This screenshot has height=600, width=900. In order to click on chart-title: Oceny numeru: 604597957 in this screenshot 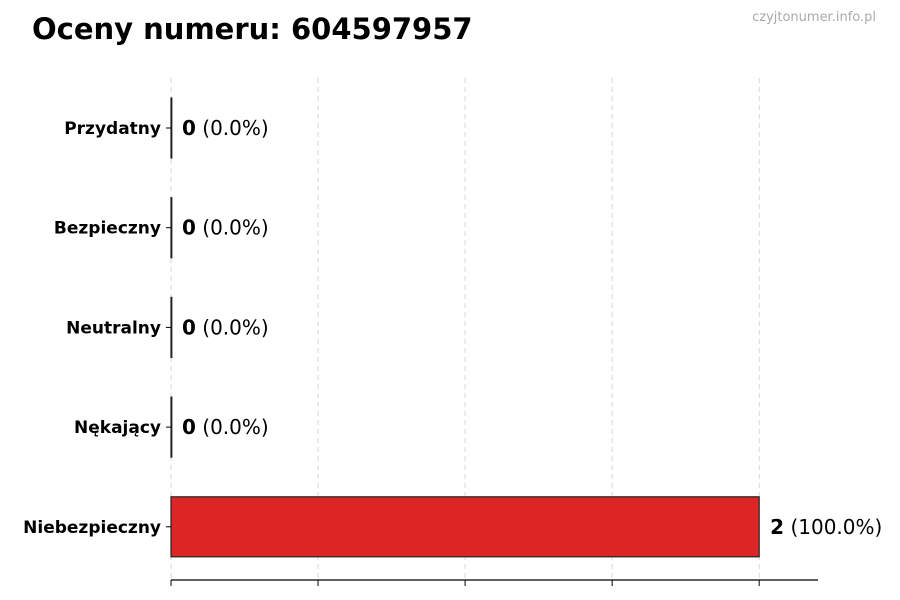, I will do `click(252, 29)`.